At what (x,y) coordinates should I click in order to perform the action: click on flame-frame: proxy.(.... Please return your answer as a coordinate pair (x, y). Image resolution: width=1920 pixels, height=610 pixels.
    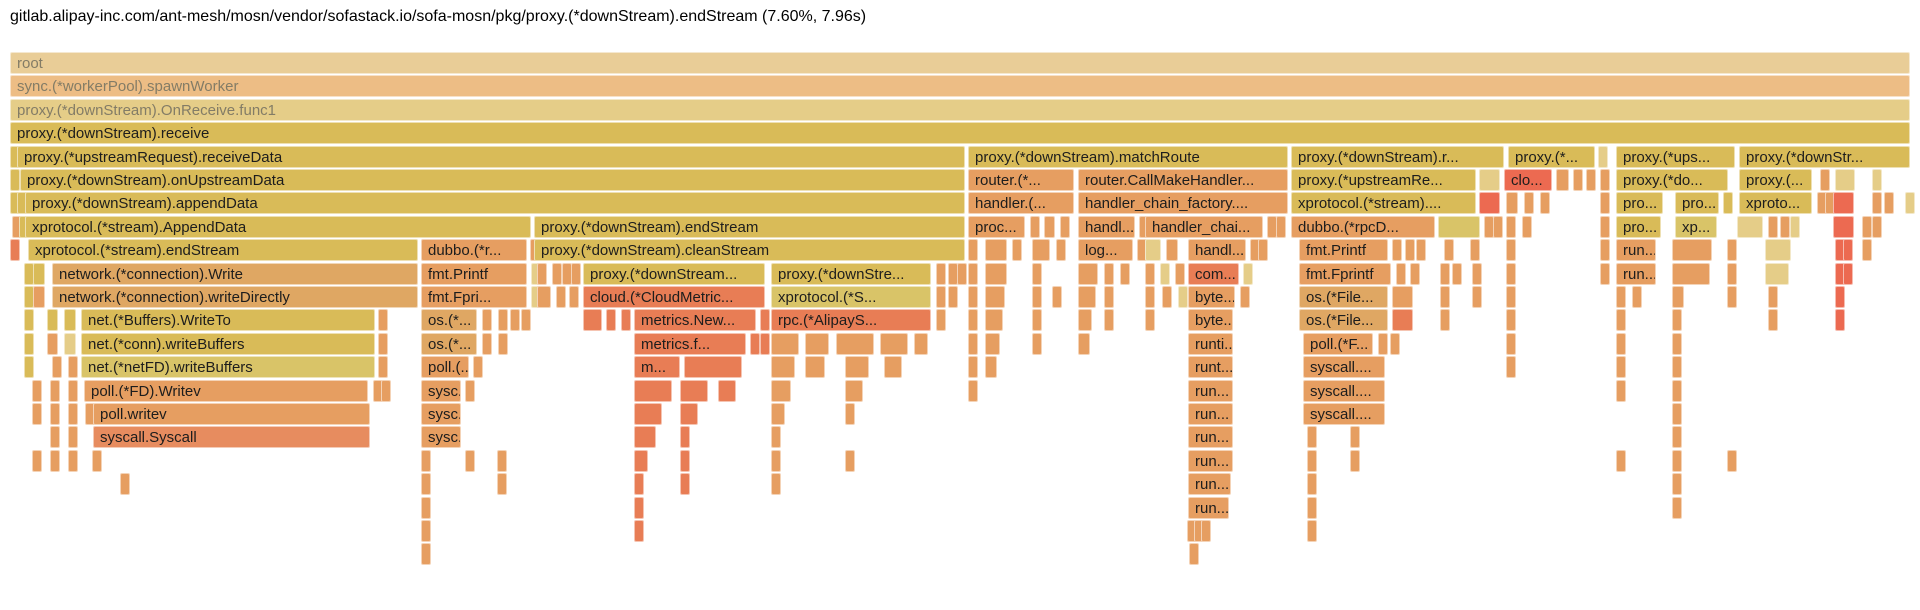
    Looking at the image, I should click on (1775, 180).